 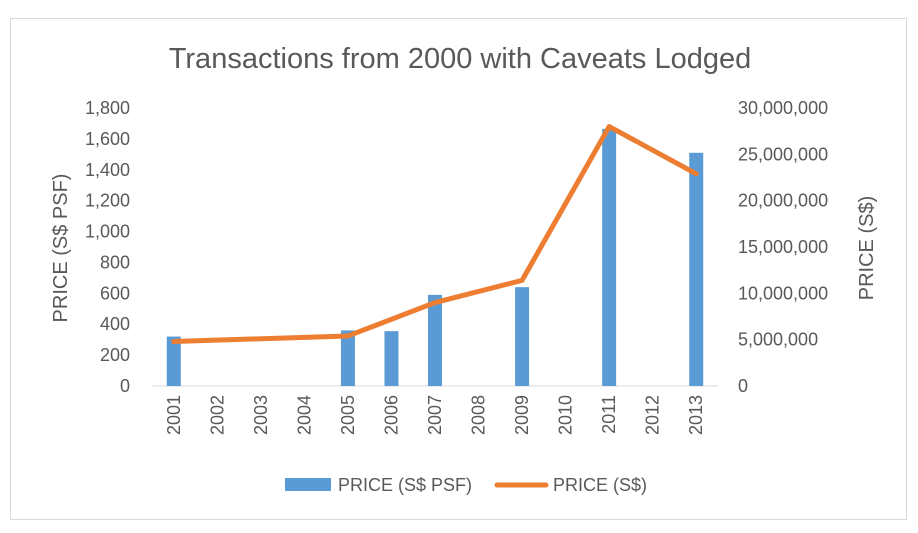 I want to click on x-tick-label: 2006, so click(x=391, y=415).